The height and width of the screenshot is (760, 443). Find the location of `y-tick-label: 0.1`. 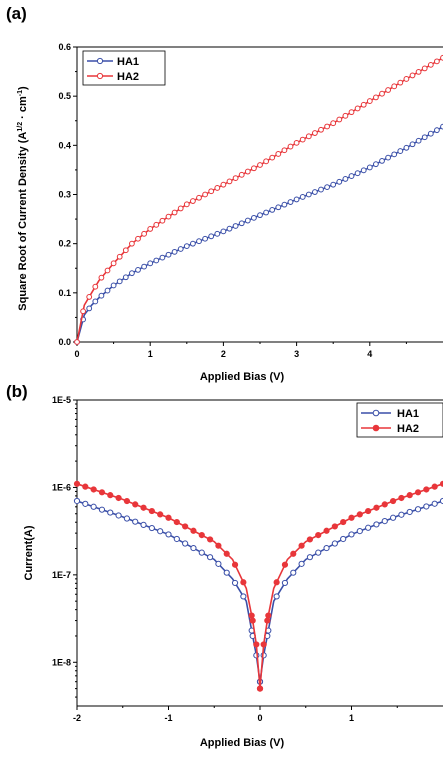

y-tick-label: 0.1 is located at coordinates (64, 293).